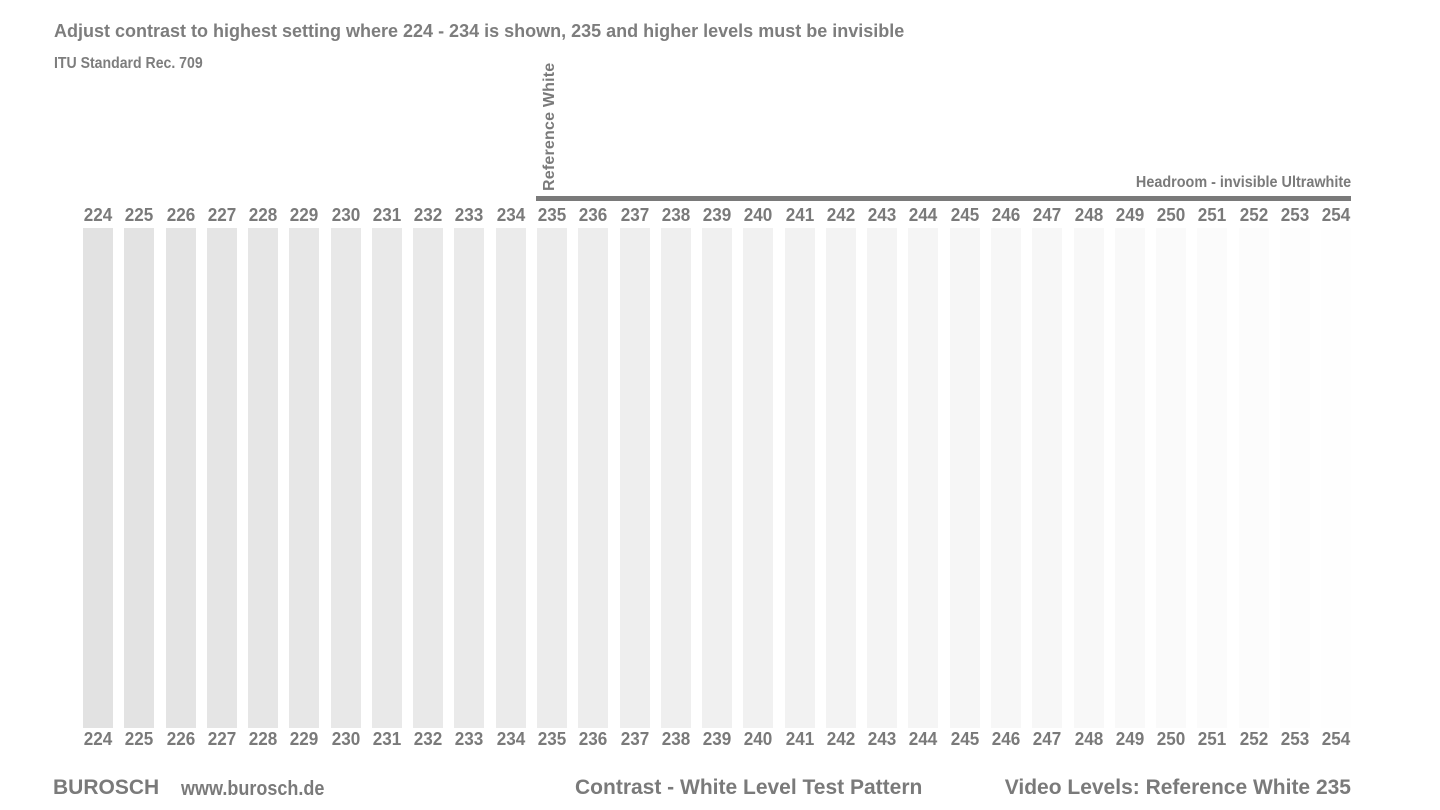 Image resolution: width=1440 pixels, height=810 pixels. Describe the element at coordinates (841, 215) in the screenshot. I see `level-number-top-242: 242` at that location.